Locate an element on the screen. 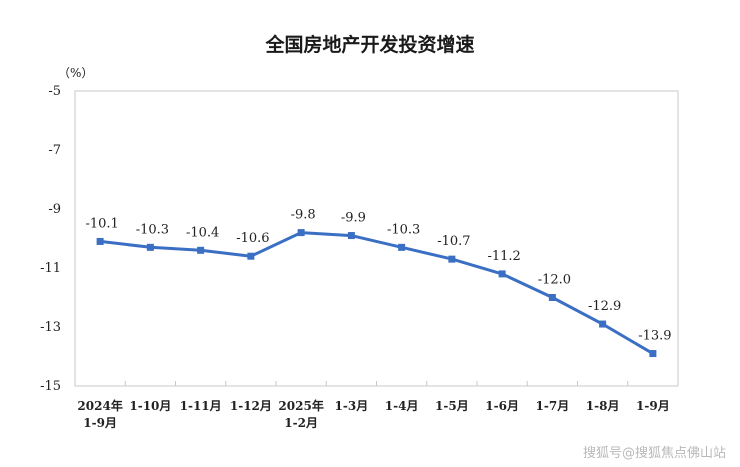  data-label: -12.9 is located at coordinates (604, 306).